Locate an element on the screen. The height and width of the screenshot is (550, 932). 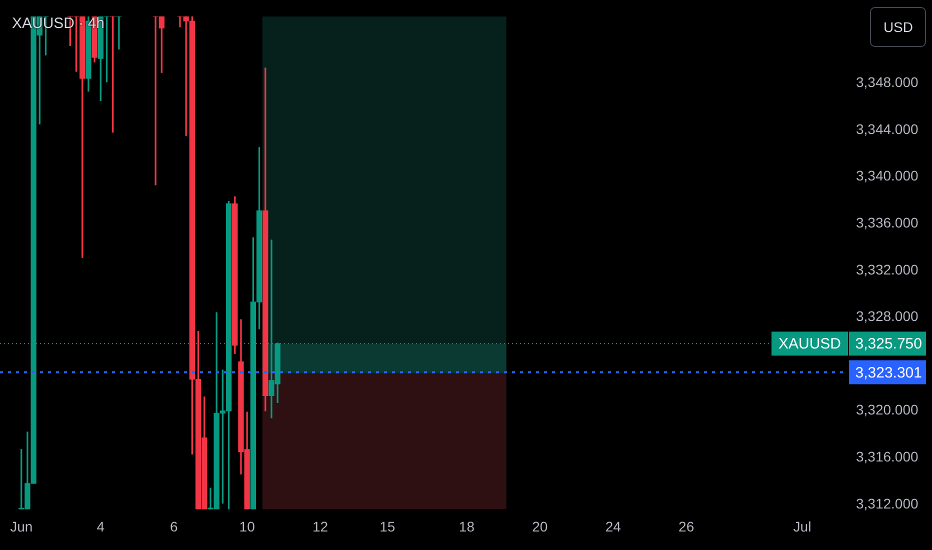
x-tick-label: 6 is located at coordinates (174, 526).